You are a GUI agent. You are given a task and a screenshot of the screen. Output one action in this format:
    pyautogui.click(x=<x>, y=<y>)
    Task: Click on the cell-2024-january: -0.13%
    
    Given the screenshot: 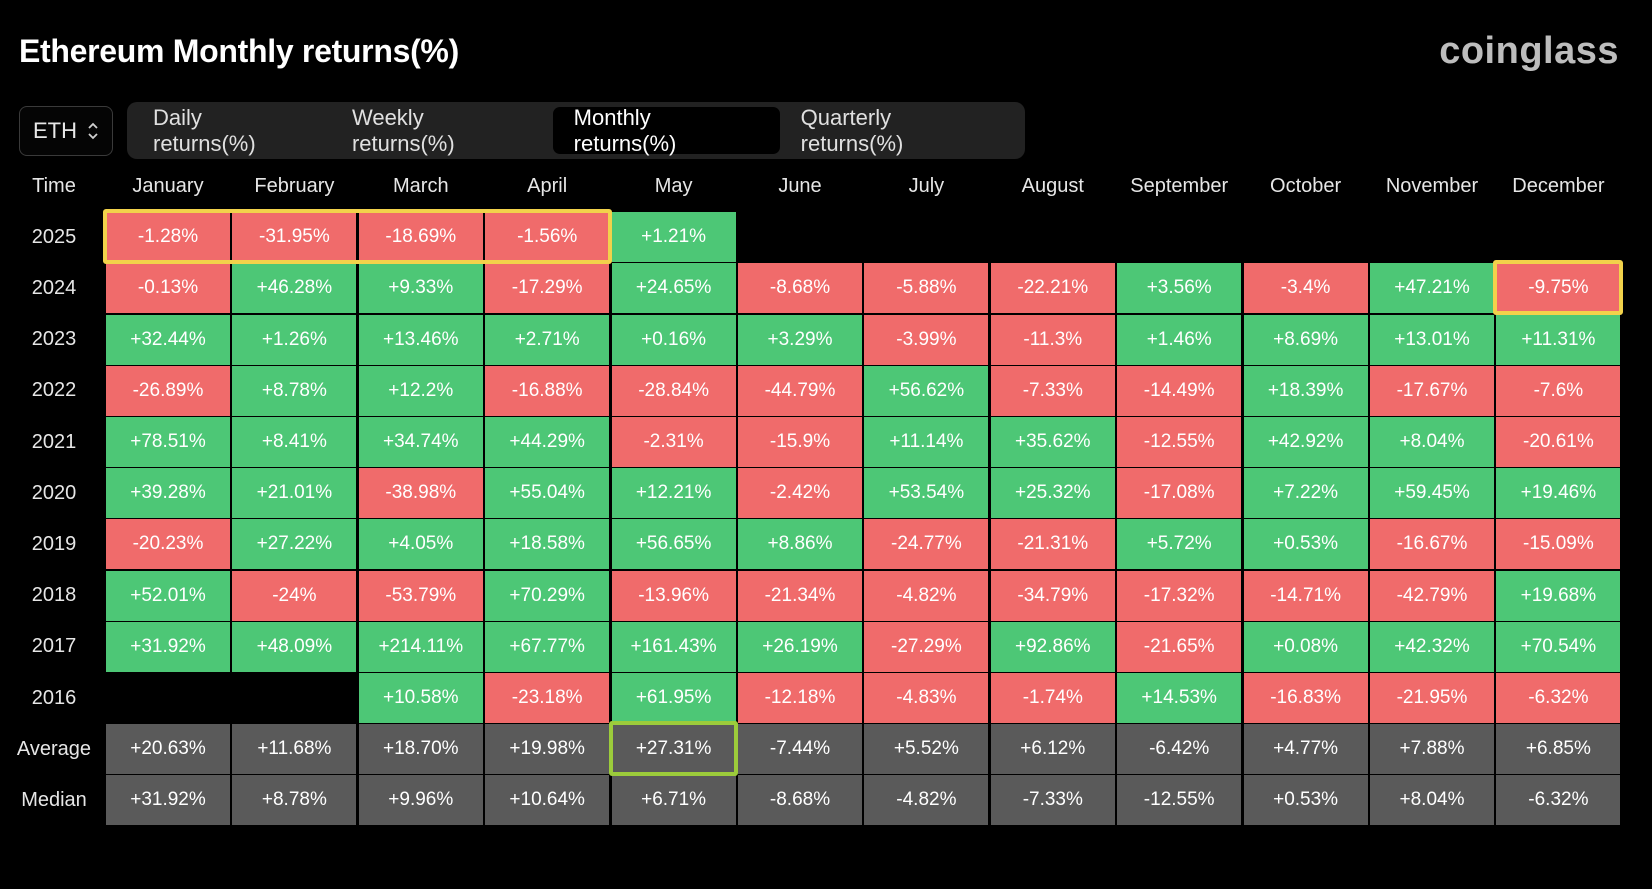 What is the action you would take?
    pyautogui.click(x=168, y=288)
    